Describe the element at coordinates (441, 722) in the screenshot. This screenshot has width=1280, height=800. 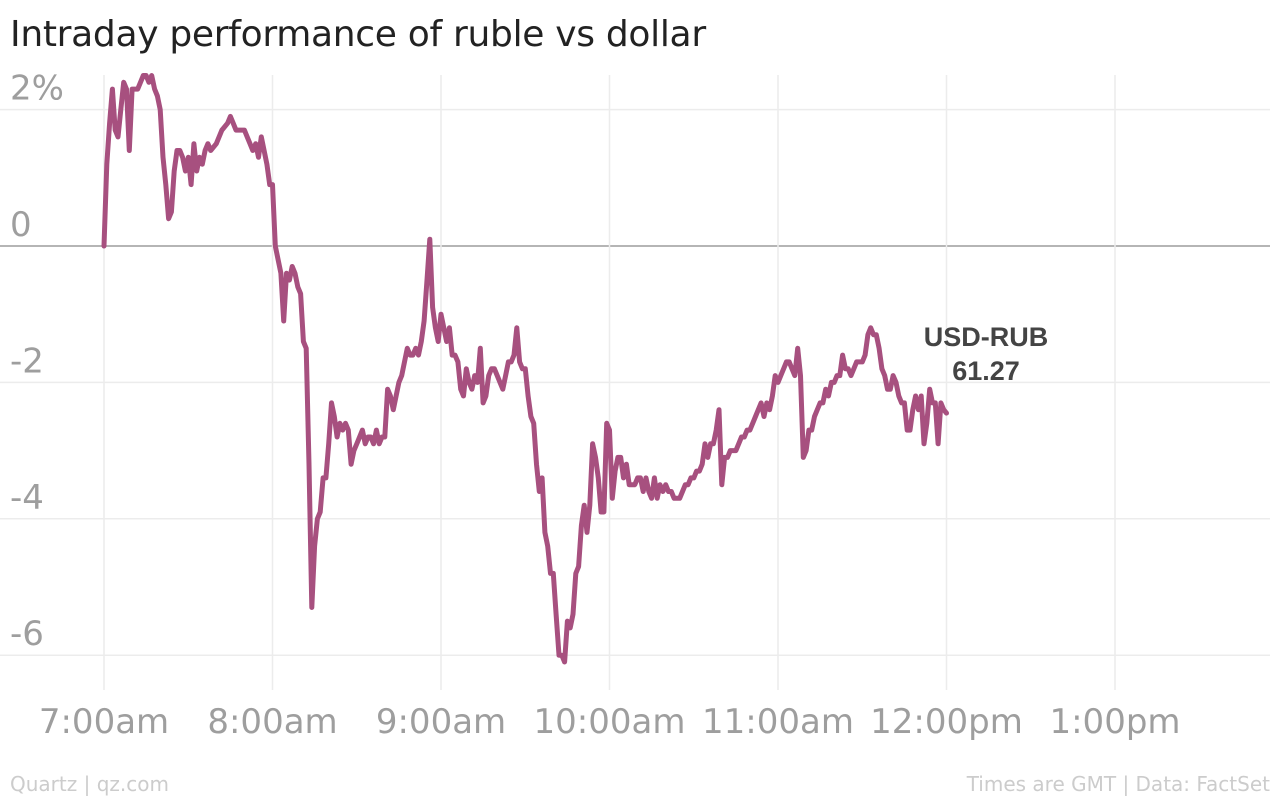
I see `x-tick-label-2: 9:00am` at that location.